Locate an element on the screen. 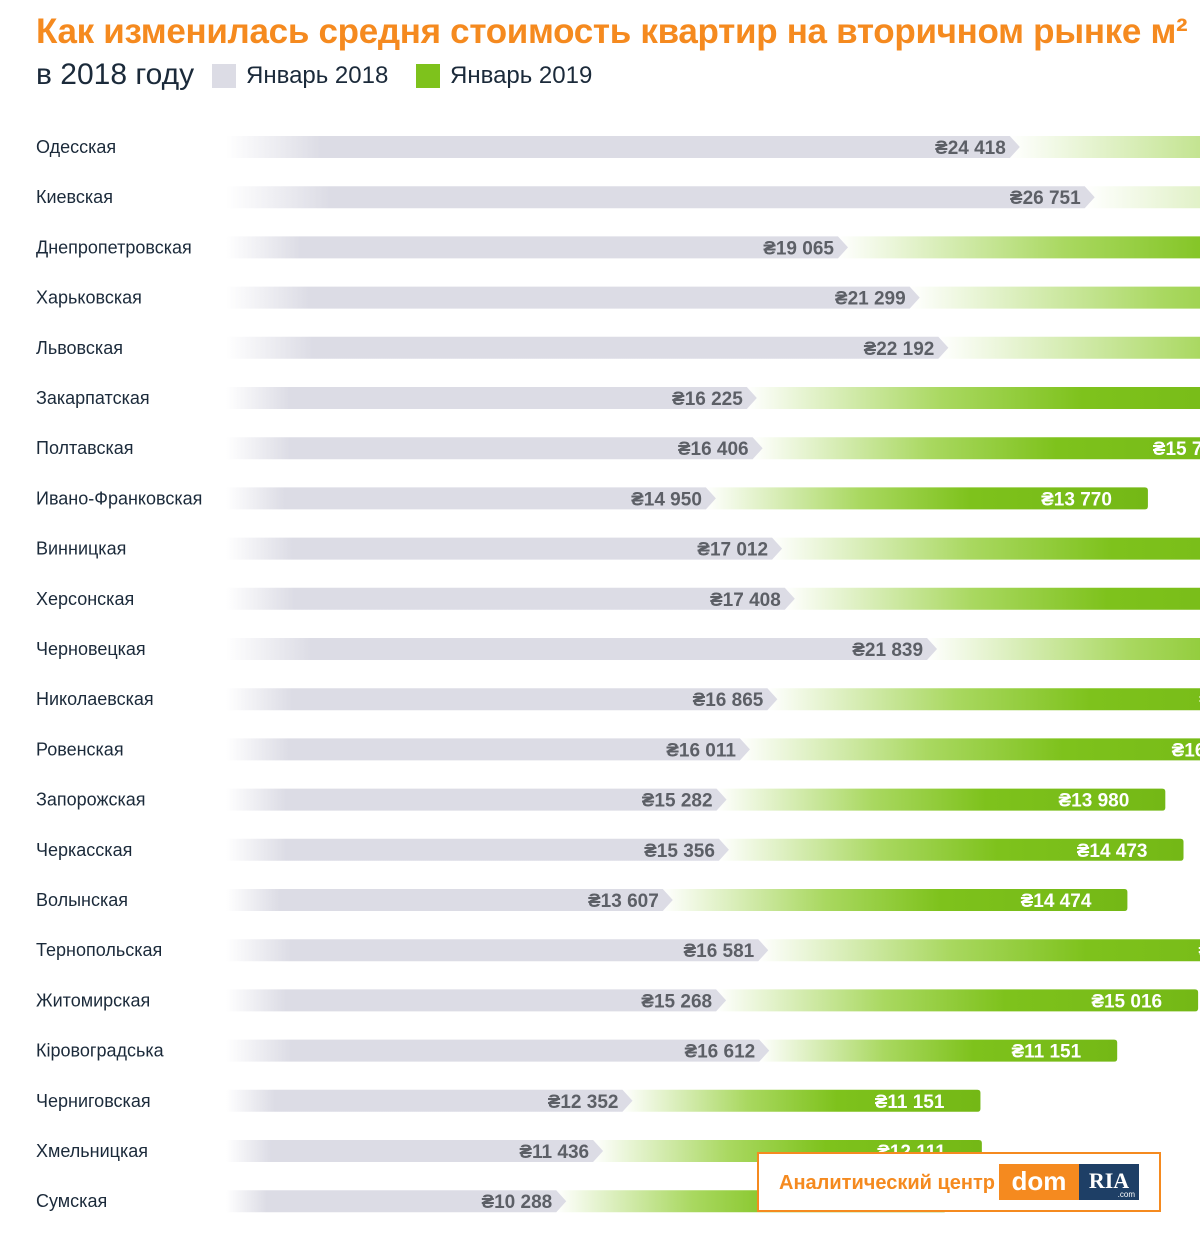 This screenshot has width=1200, height=1245. legend-item-2018: Январь 2018 is located at coordinates (300, 76).